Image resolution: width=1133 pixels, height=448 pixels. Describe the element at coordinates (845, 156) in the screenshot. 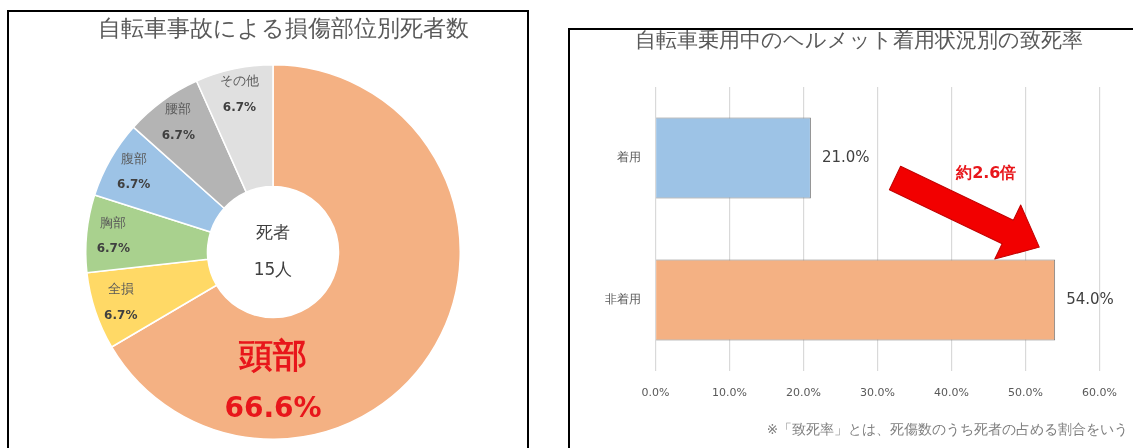

I see `data-label: 21.0%` at that location.